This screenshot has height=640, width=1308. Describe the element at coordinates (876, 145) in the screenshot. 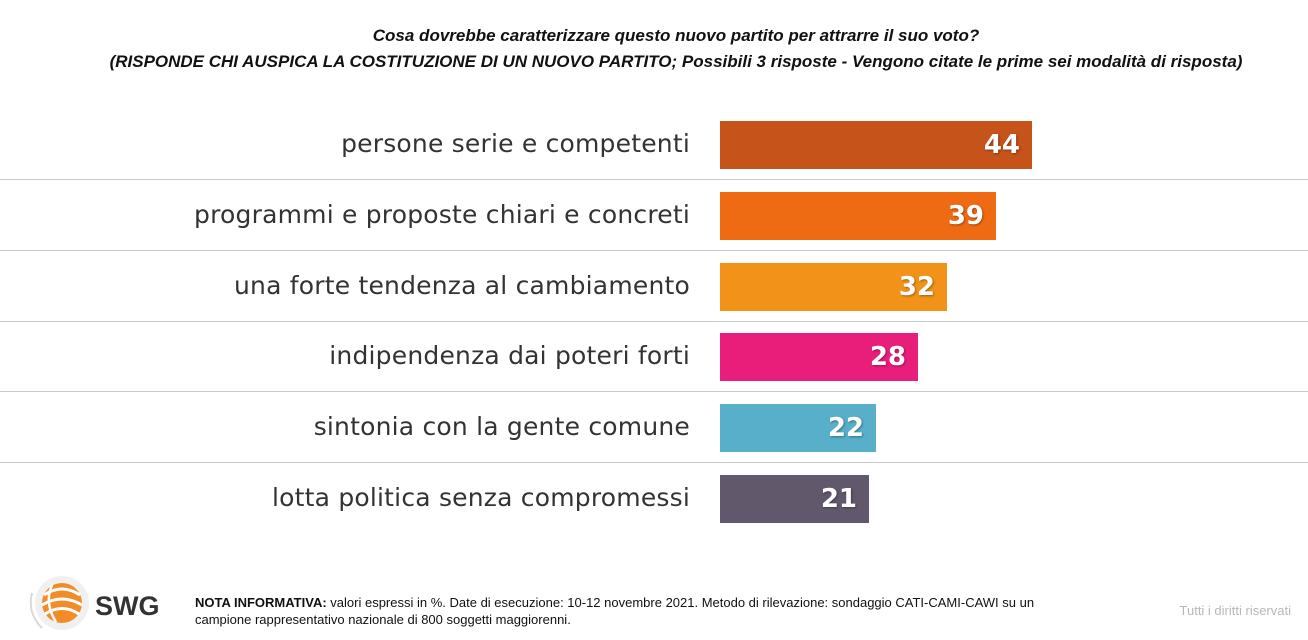

I see `bar: 44` at that location.